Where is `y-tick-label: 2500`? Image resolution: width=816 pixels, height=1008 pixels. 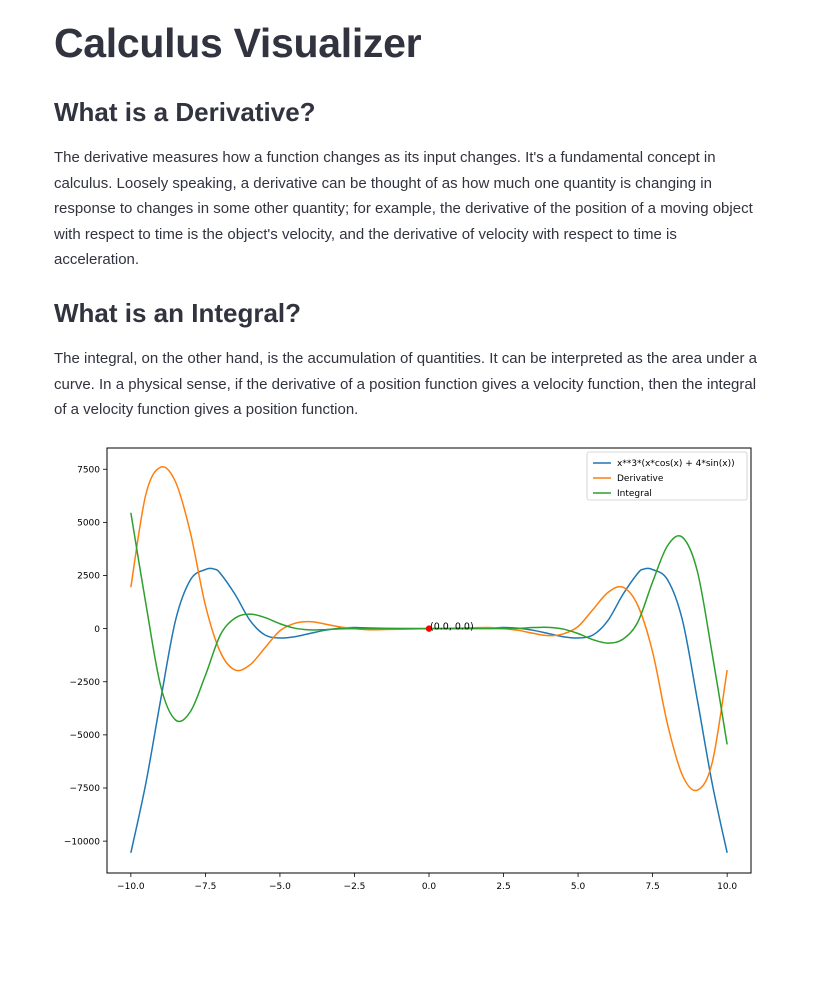
y-tick-label: 2500 is located at coordinates (88, 577).